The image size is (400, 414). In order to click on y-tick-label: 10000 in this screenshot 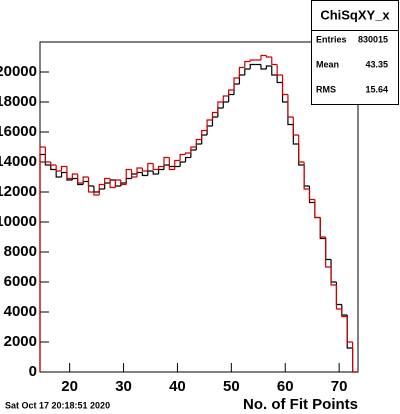, I will do `click(18, 221)`.